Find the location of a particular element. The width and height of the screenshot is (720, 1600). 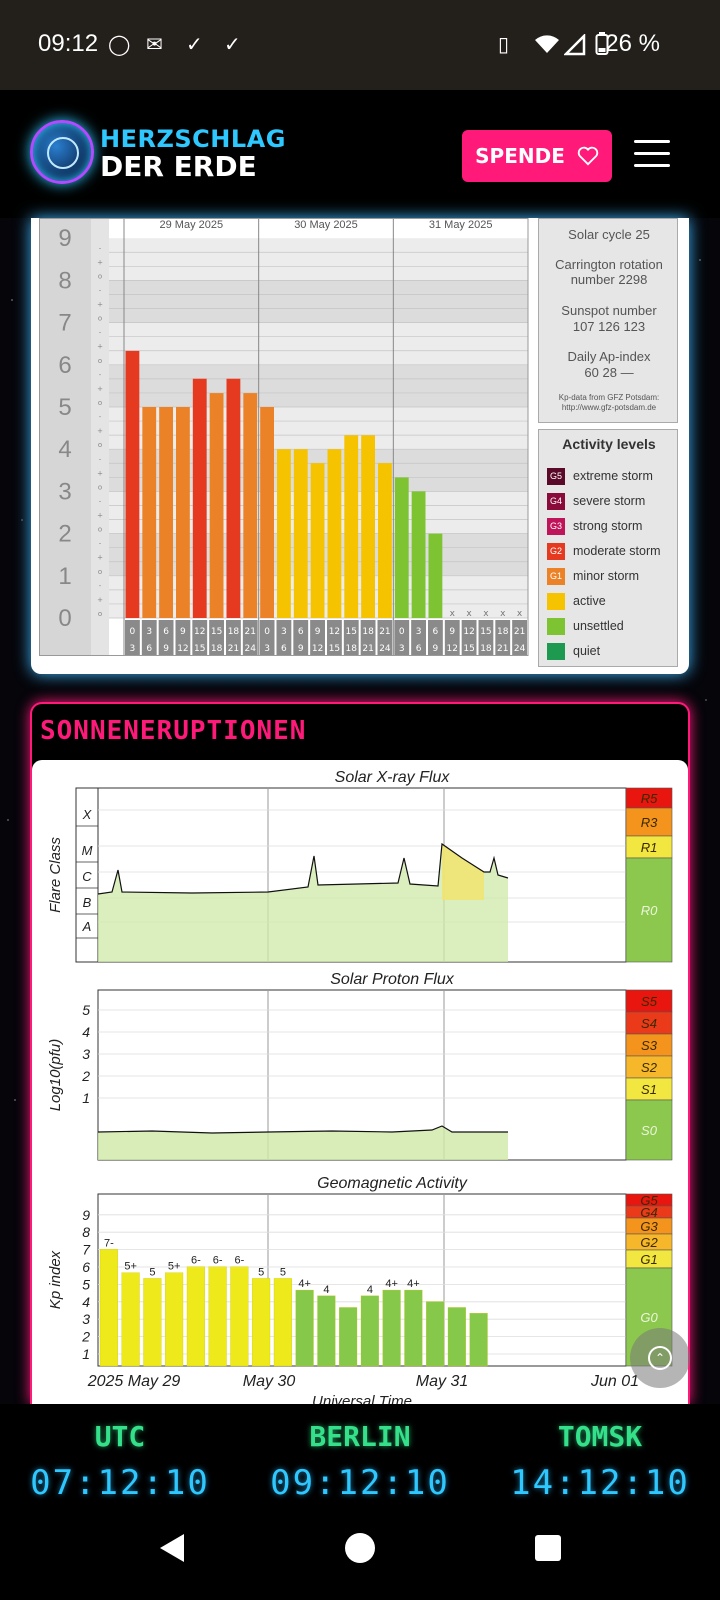

legend-item: G5 extreme storm is located at coordinates (612, 476).